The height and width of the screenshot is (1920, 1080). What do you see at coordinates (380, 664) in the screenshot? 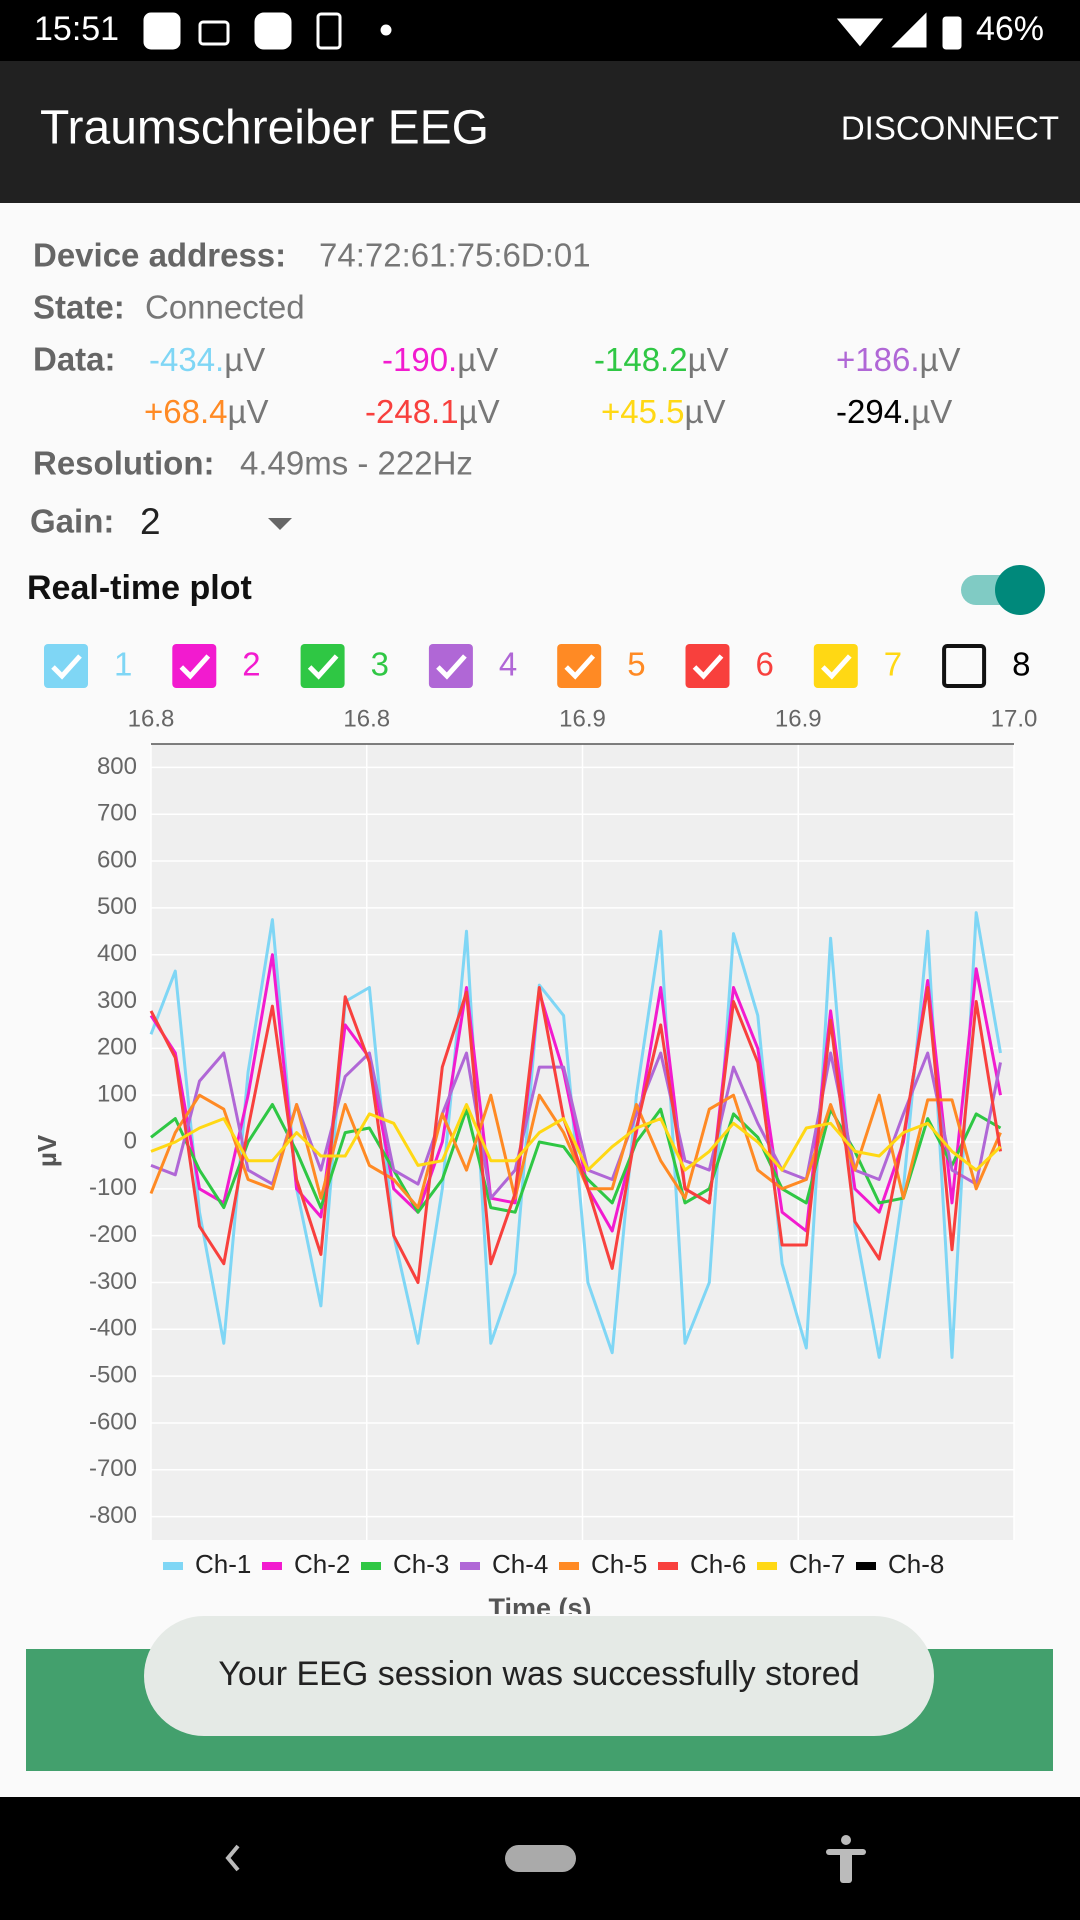
I see `checkbox-label: 3` at bounding box center [380, 664].